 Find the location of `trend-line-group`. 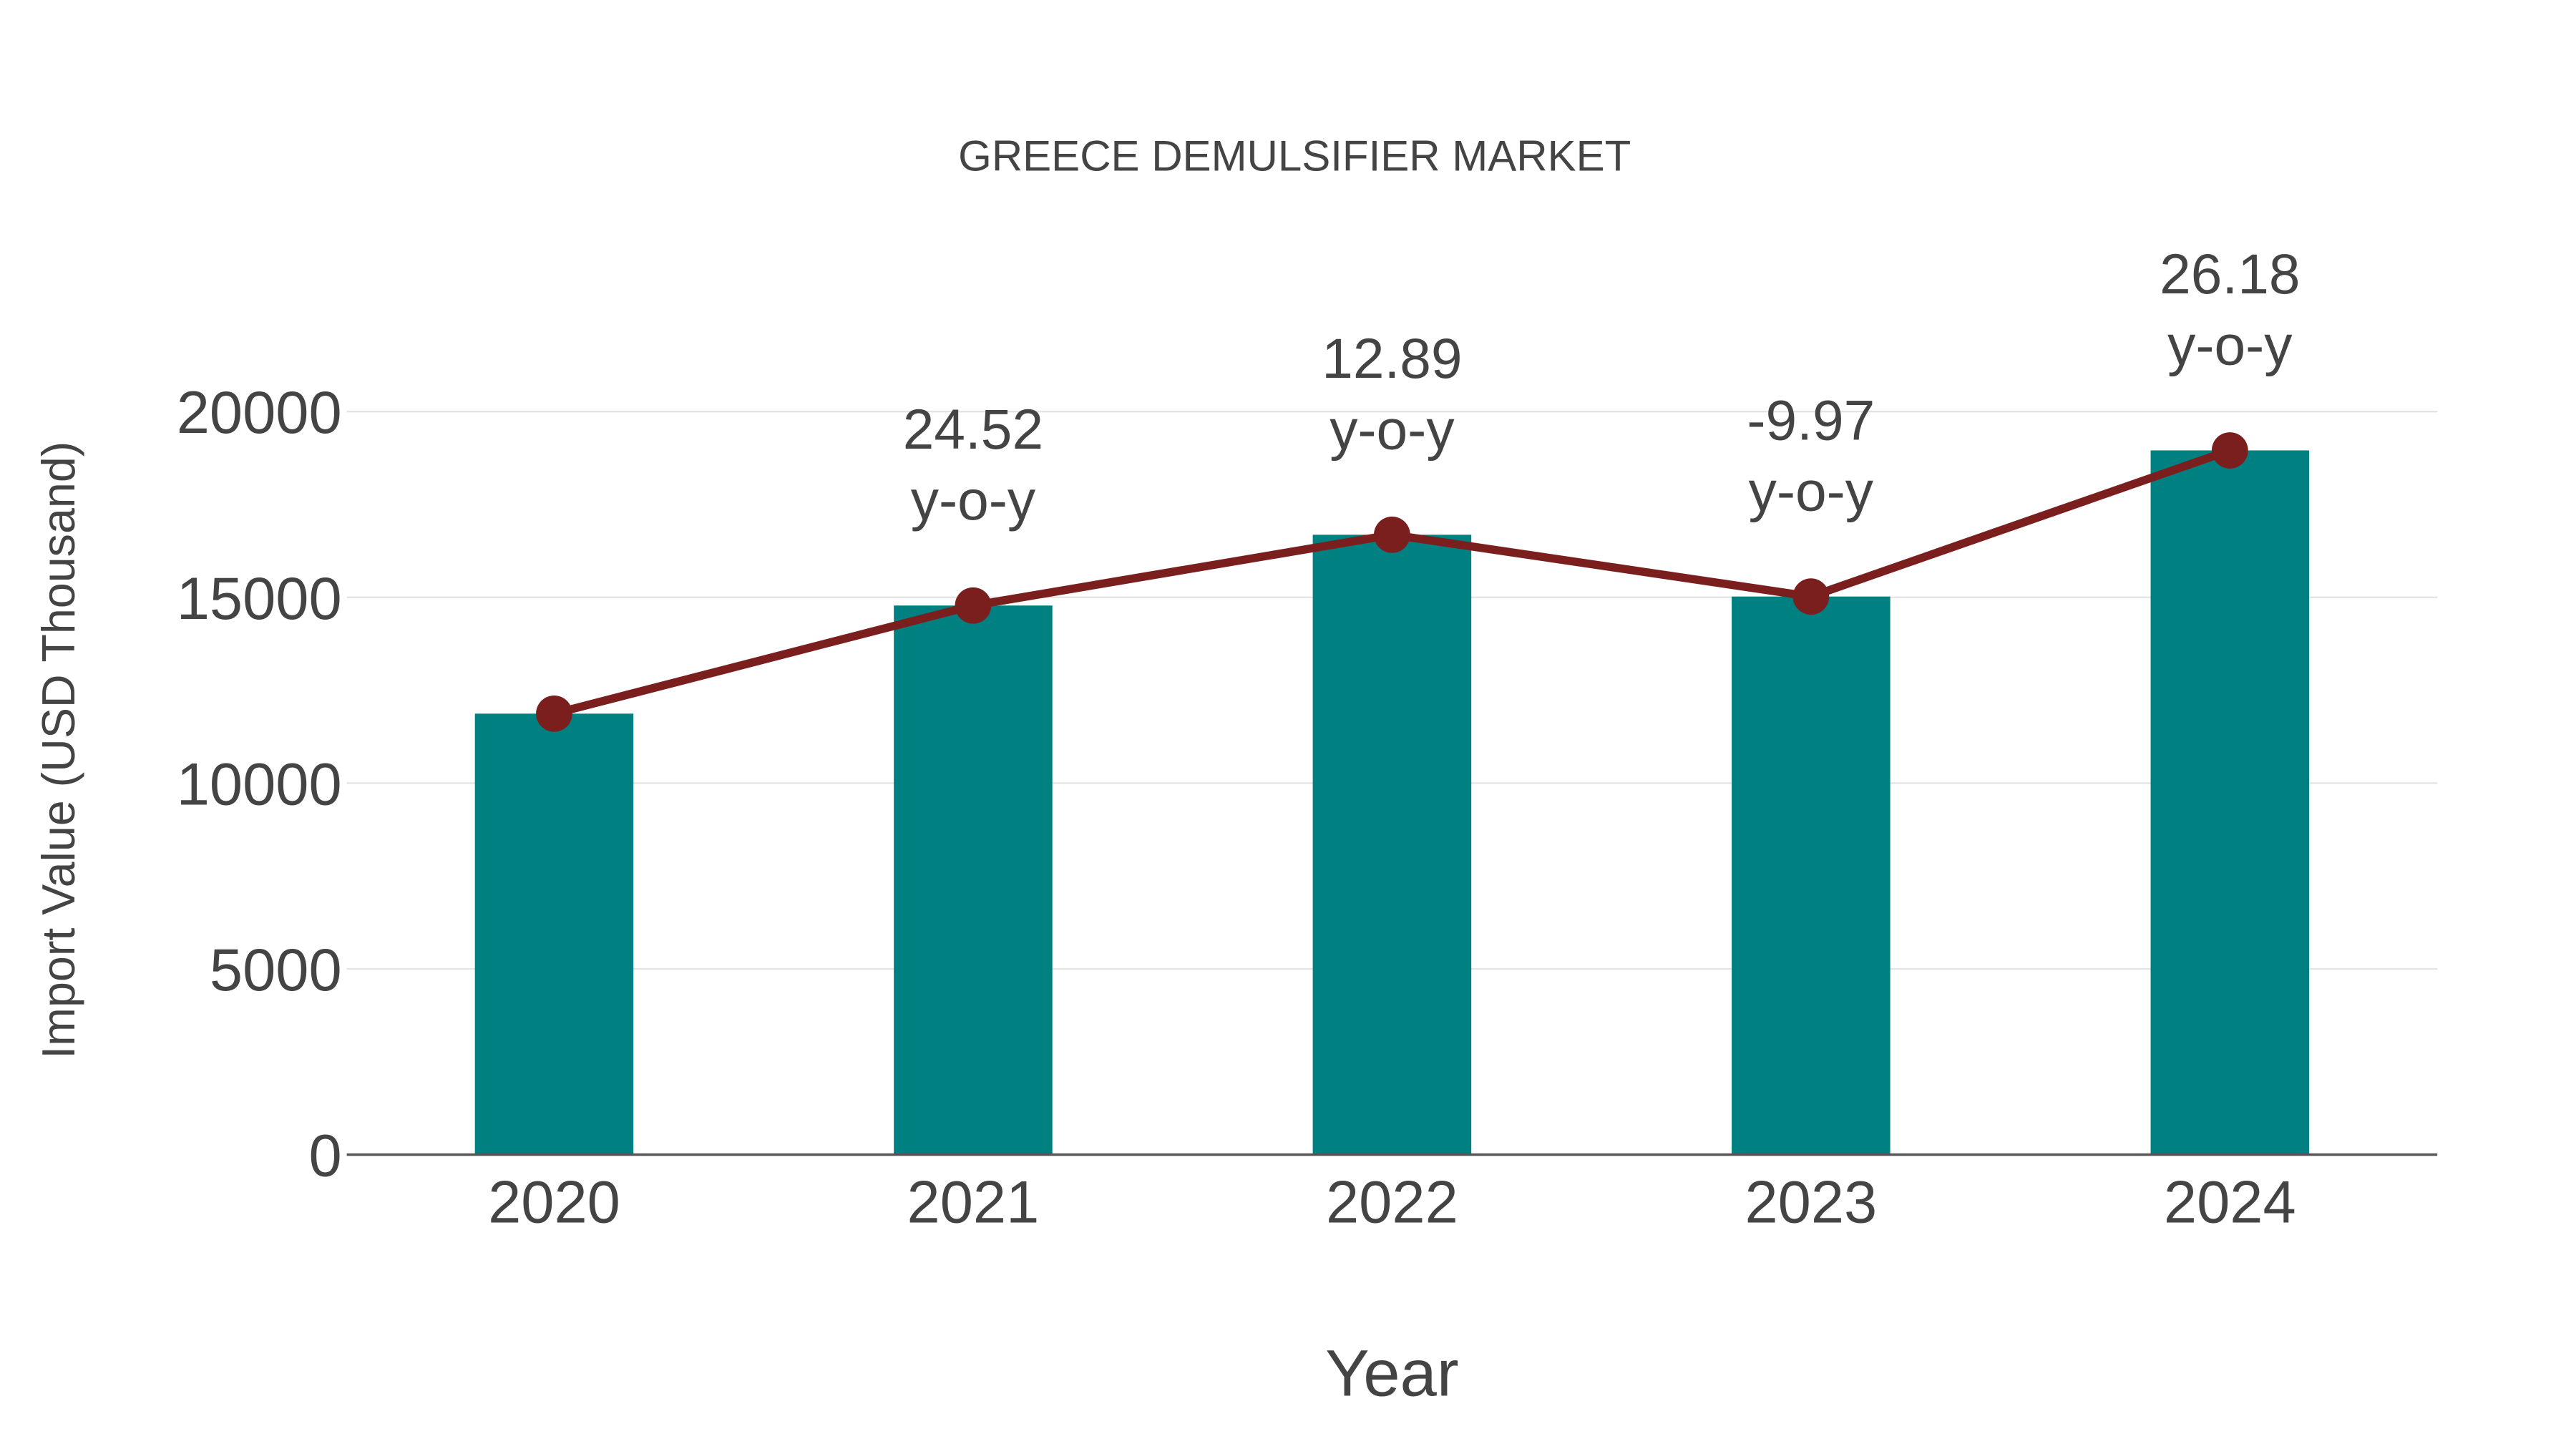

trend-line-group is located at coordinates (1392, 582).